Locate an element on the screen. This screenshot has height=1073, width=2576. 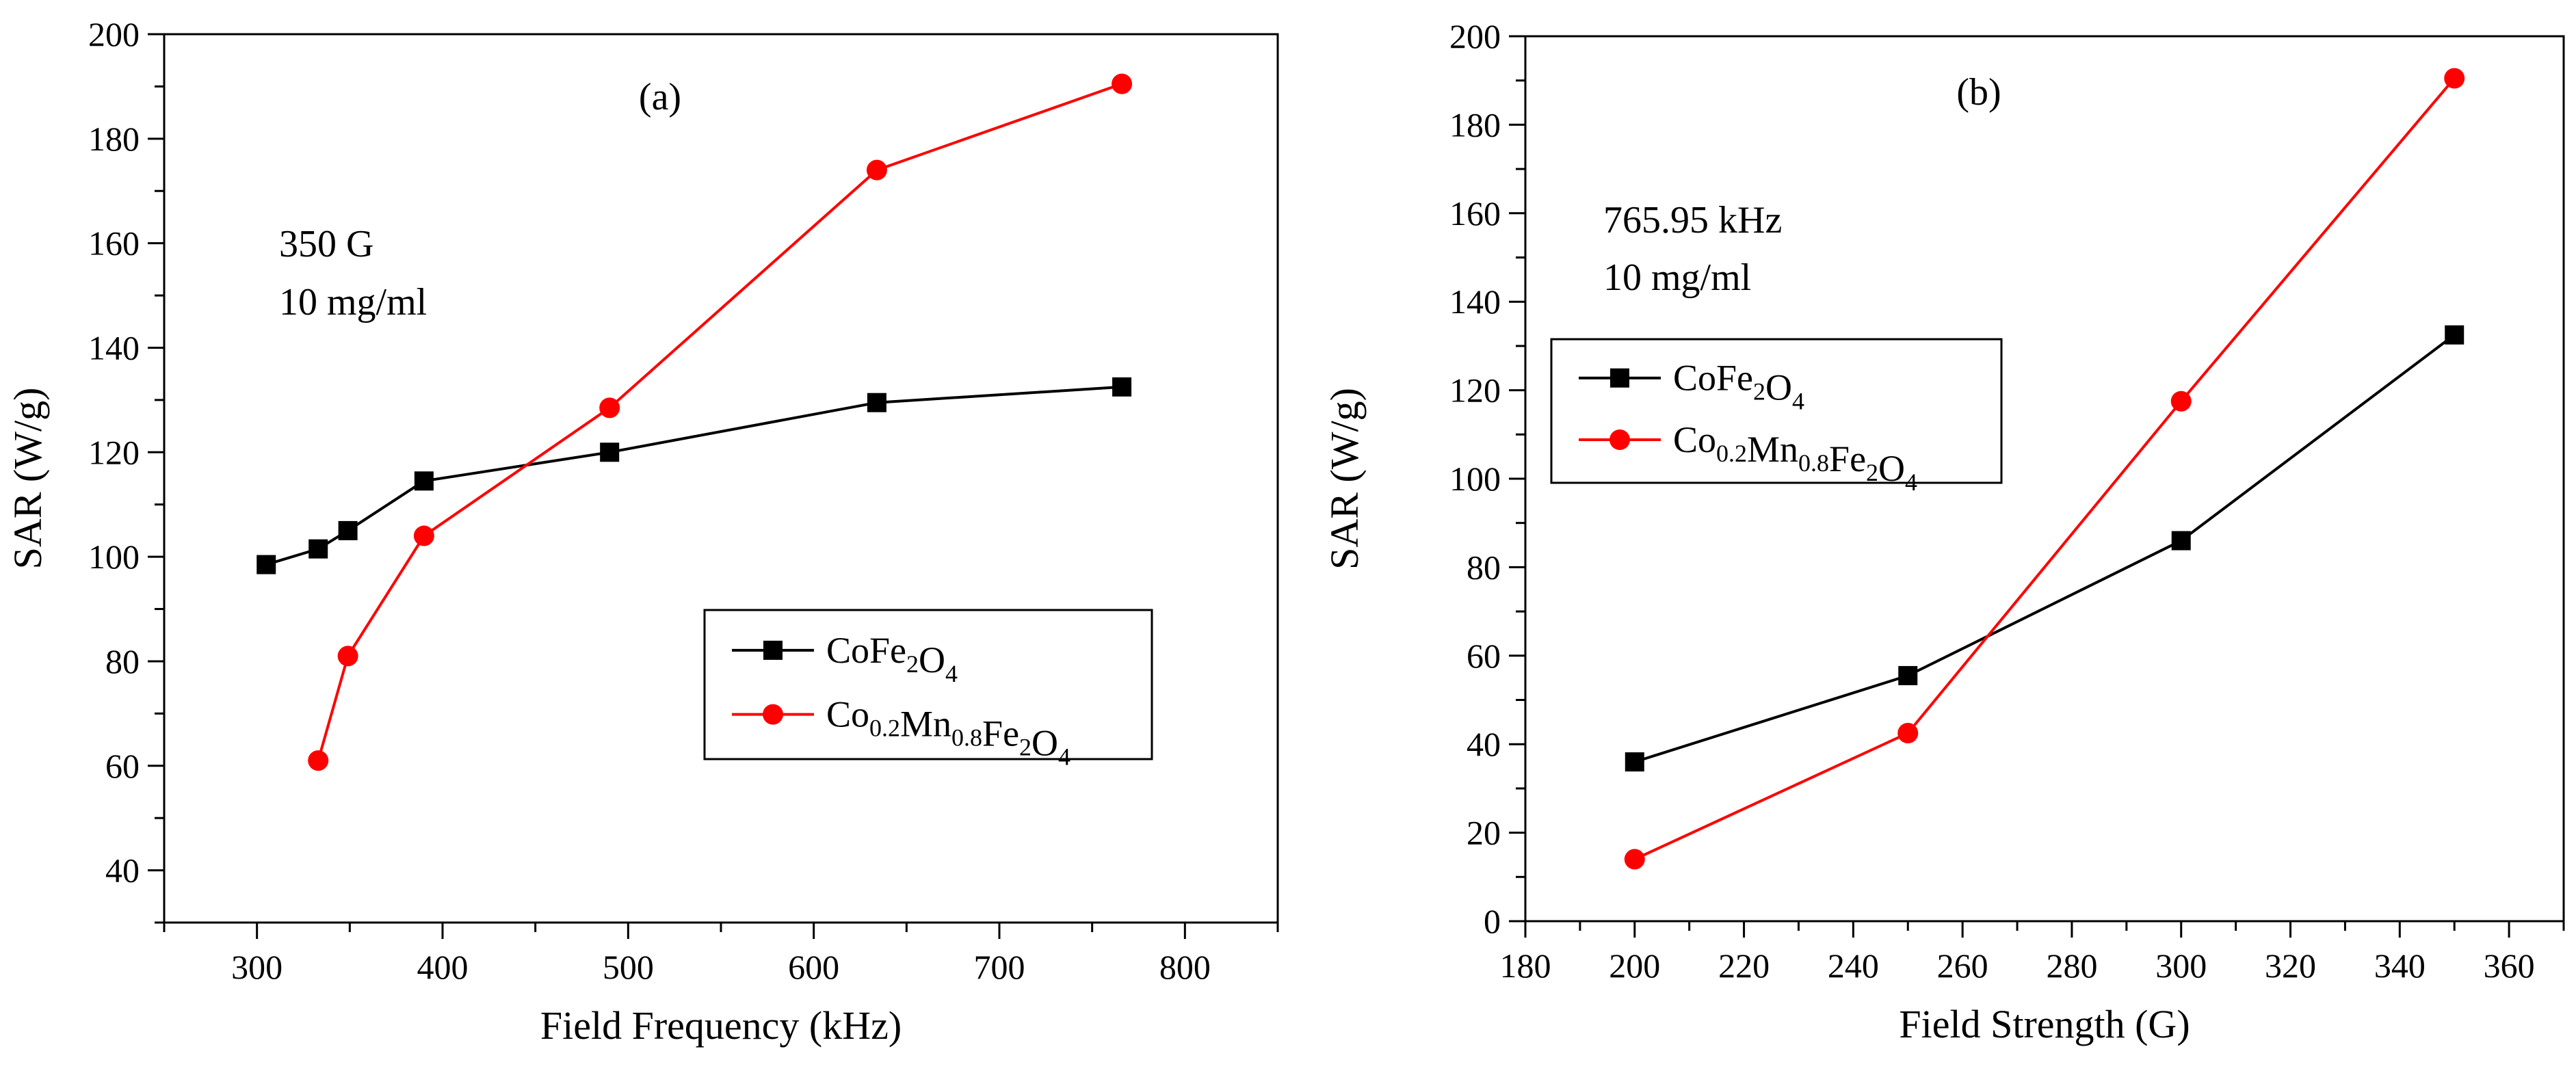
x-tick-label: 200 is located at coordinates (1634, 966).